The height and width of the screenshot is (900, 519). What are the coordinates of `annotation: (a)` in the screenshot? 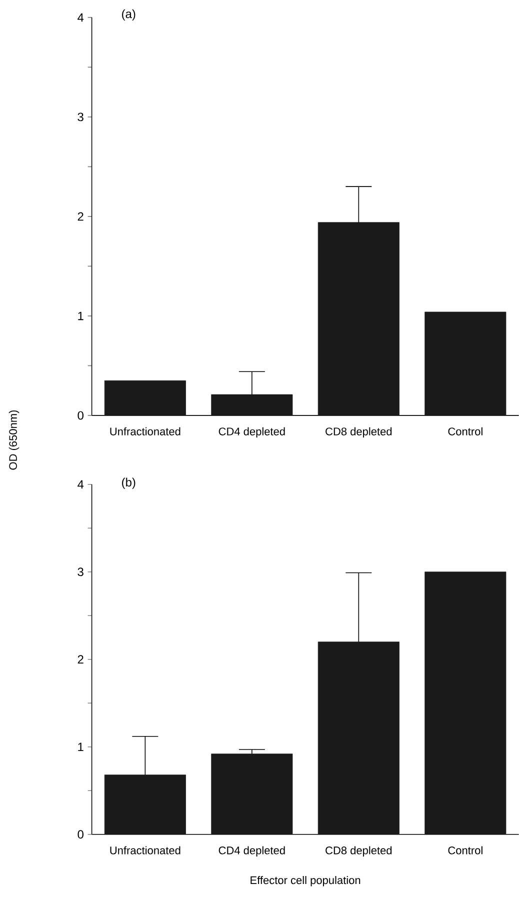 It's located at (129, 15).